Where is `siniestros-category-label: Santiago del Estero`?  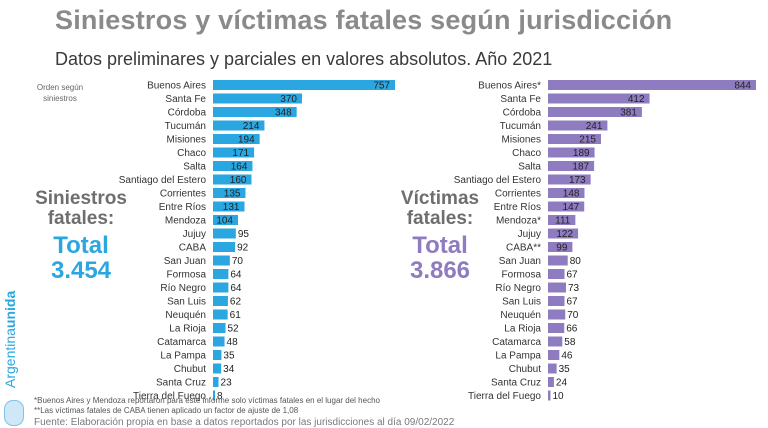
siniestros-category-label: Santiago del Estero is located at coordinates (163, 180).